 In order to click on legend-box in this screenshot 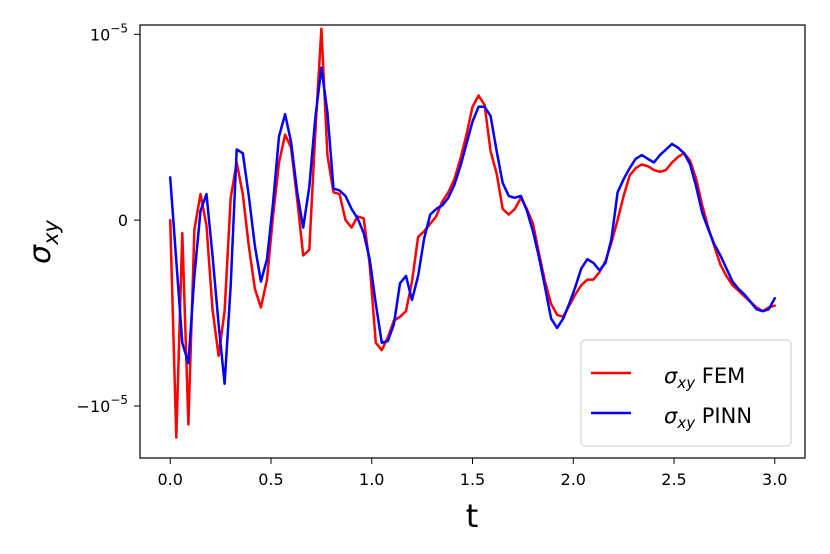, I will do `click(686, 393)`.